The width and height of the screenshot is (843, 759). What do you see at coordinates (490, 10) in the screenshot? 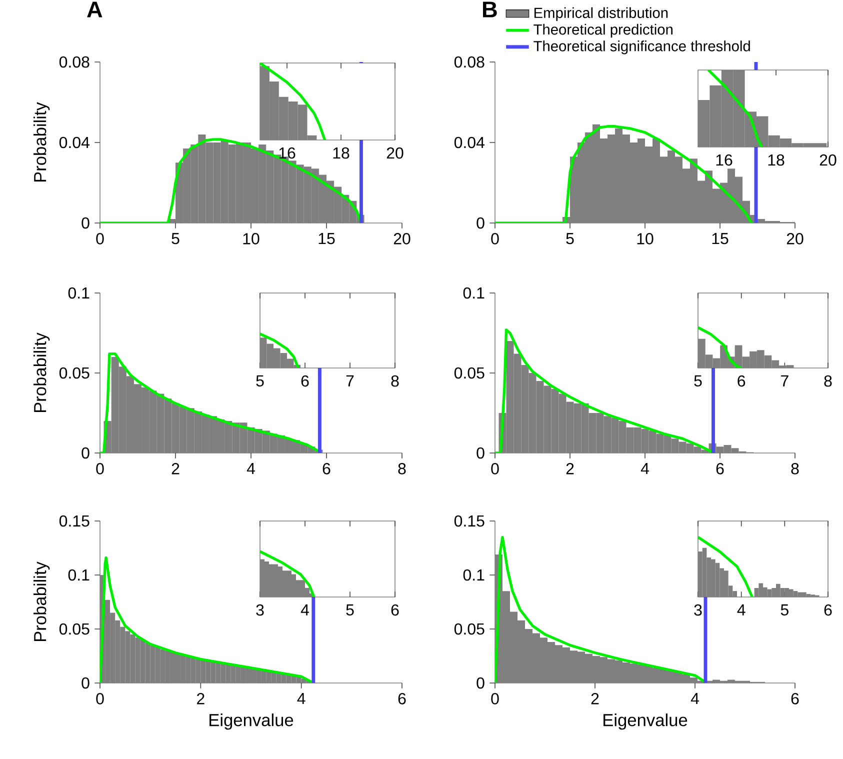
I see `chart-title: B` at bounding box center [490, 10].